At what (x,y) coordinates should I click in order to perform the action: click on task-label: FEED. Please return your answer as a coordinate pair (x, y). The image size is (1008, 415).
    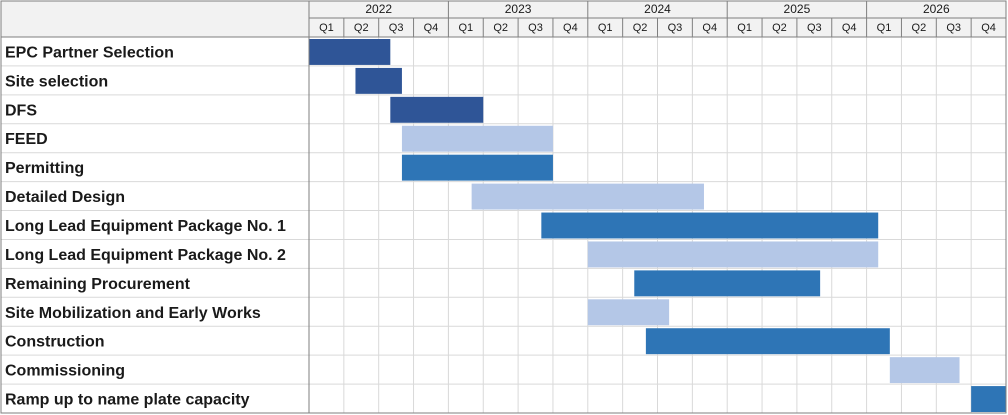
    Looking at the image, I should click on (26, 139).